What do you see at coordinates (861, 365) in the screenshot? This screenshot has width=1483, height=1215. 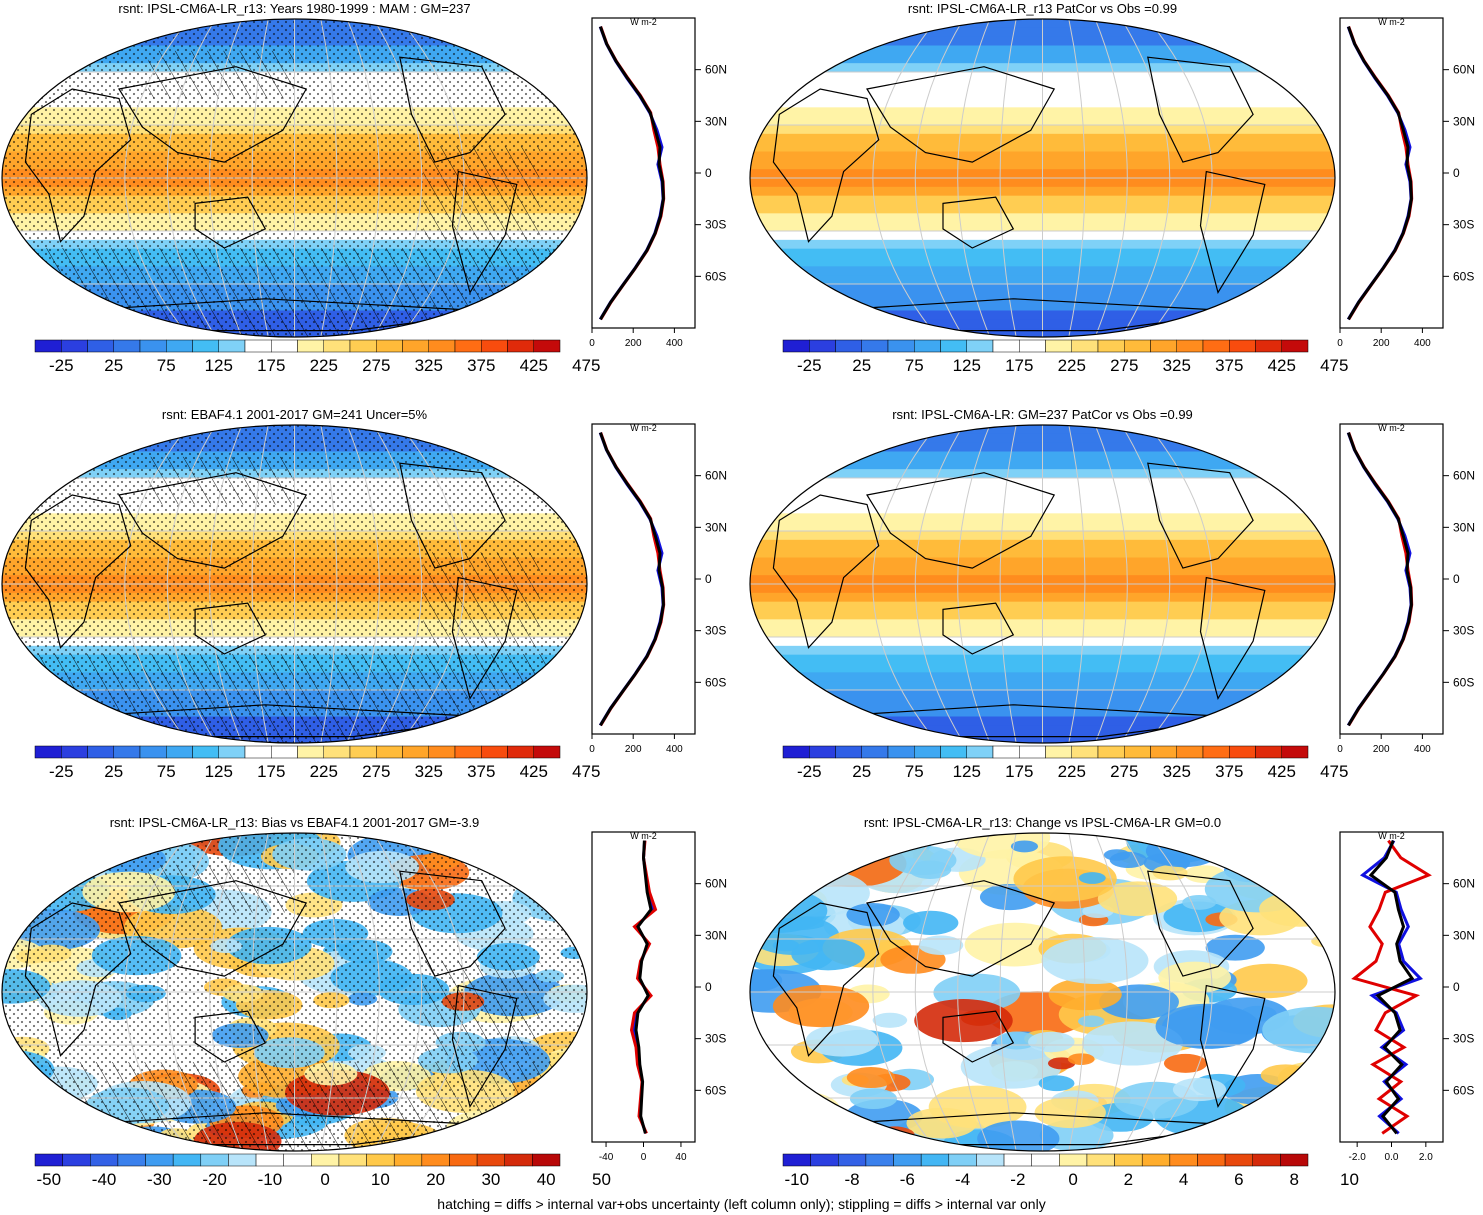 I see `colorbar-tick-label: 25` at bounding box center [861, 365].